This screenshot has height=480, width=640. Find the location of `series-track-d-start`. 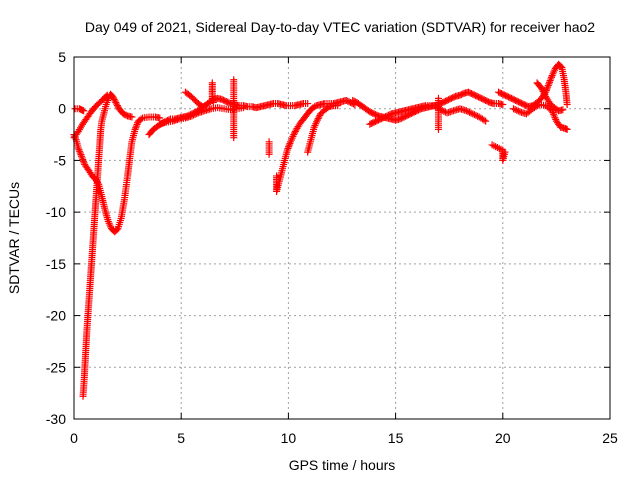

series-track-d-start is located at coordinates (79, 110).